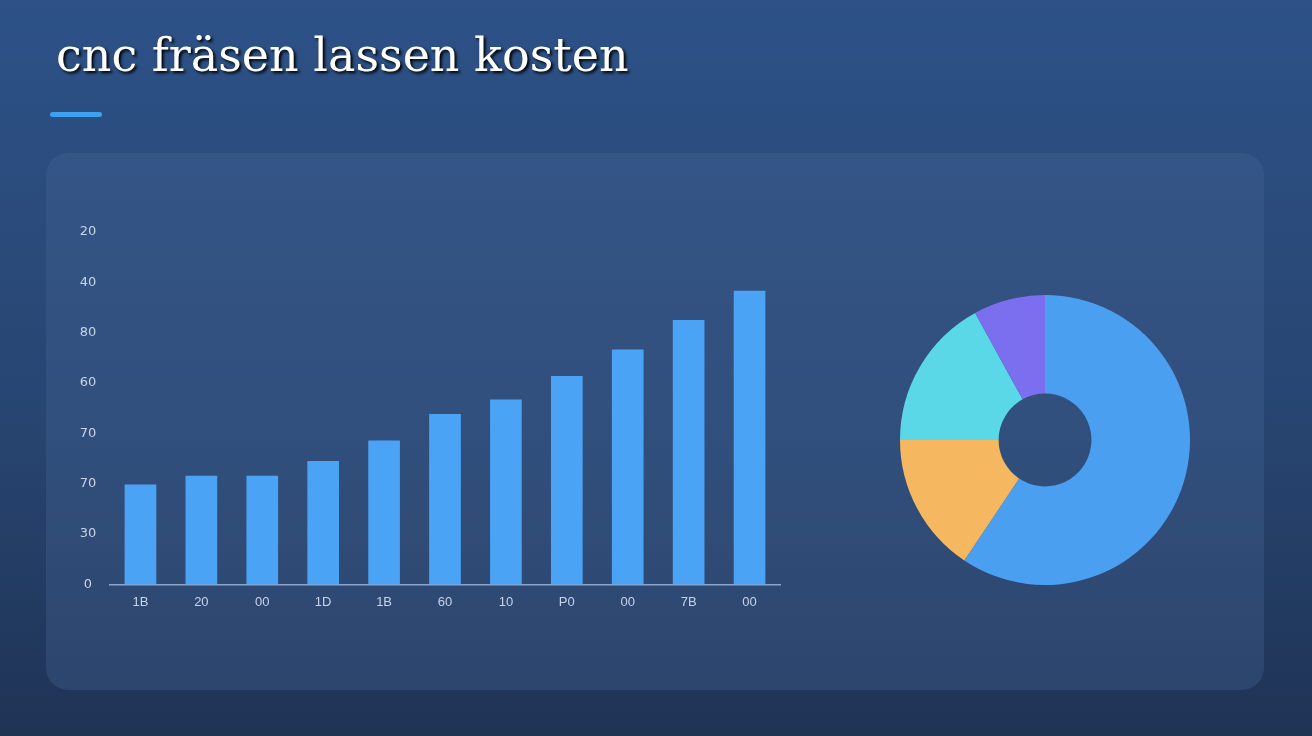 This screenshot has height=736, width=1312. I want to click on text: 60, so click(88, 382).